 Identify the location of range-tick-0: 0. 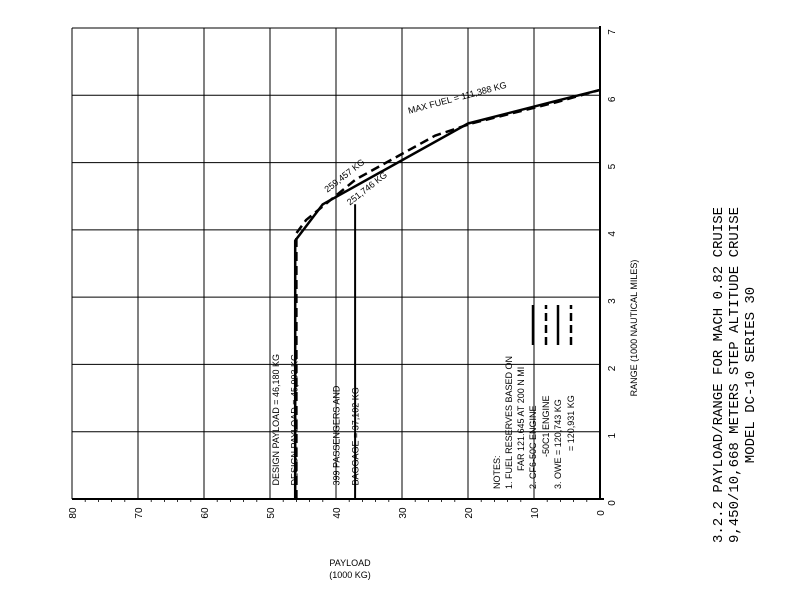
(612, 503).